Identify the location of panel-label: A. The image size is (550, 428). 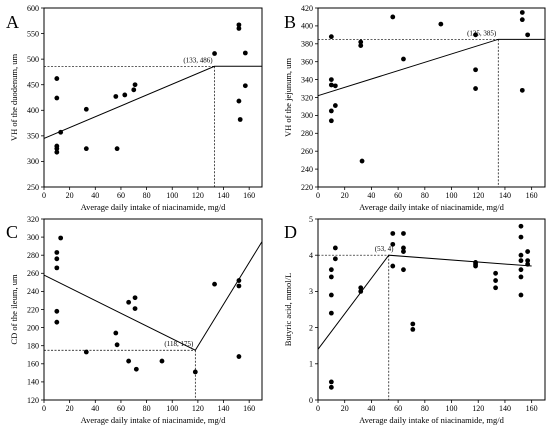
(12, 22).